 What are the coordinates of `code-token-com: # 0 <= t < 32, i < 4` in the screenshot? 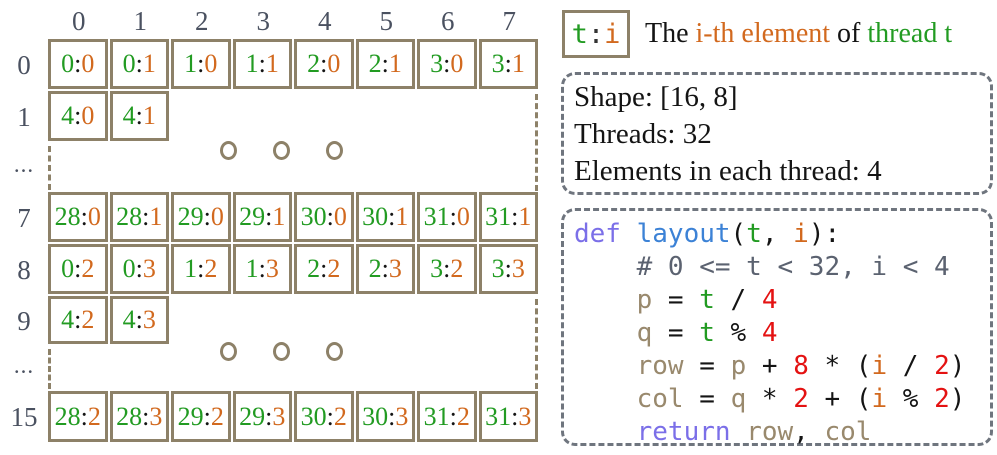 It's located at (762, 267).